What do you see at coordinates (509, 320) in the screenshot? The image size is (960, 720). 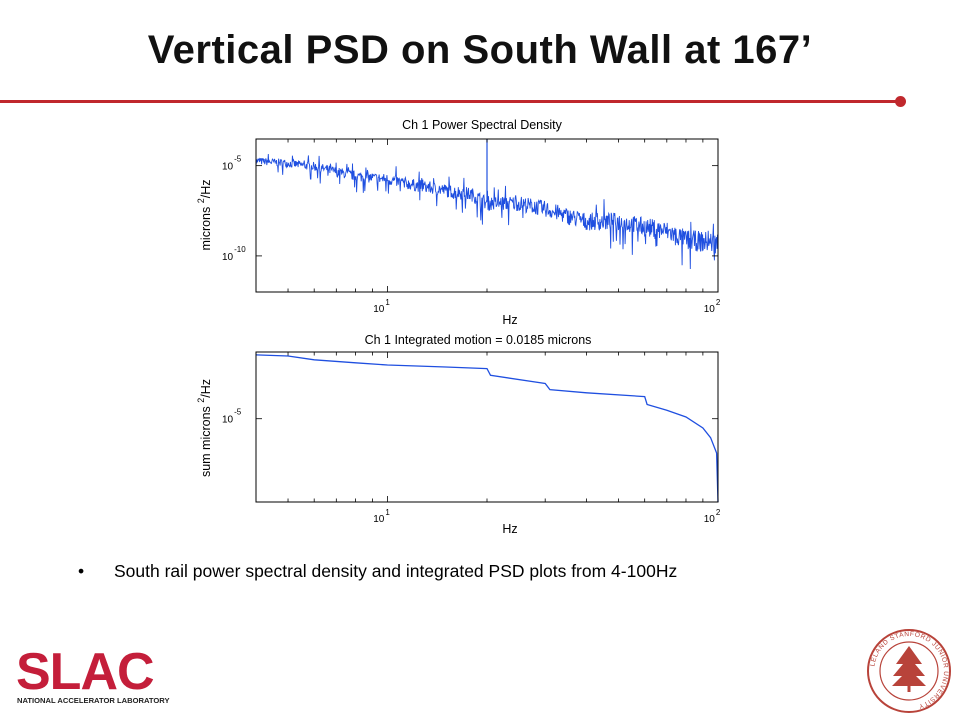 I see `psd-xlabel: Hz` at bounding box center [509, 320].